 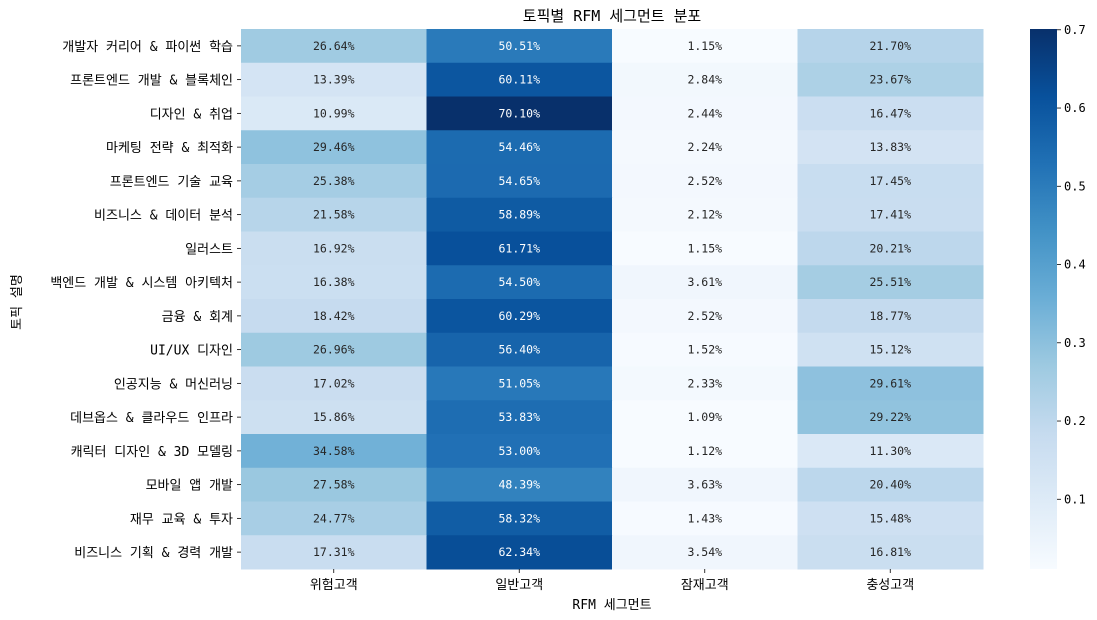 I want to click on cell-value-label: 23.67%, so click(x=890, y=80).